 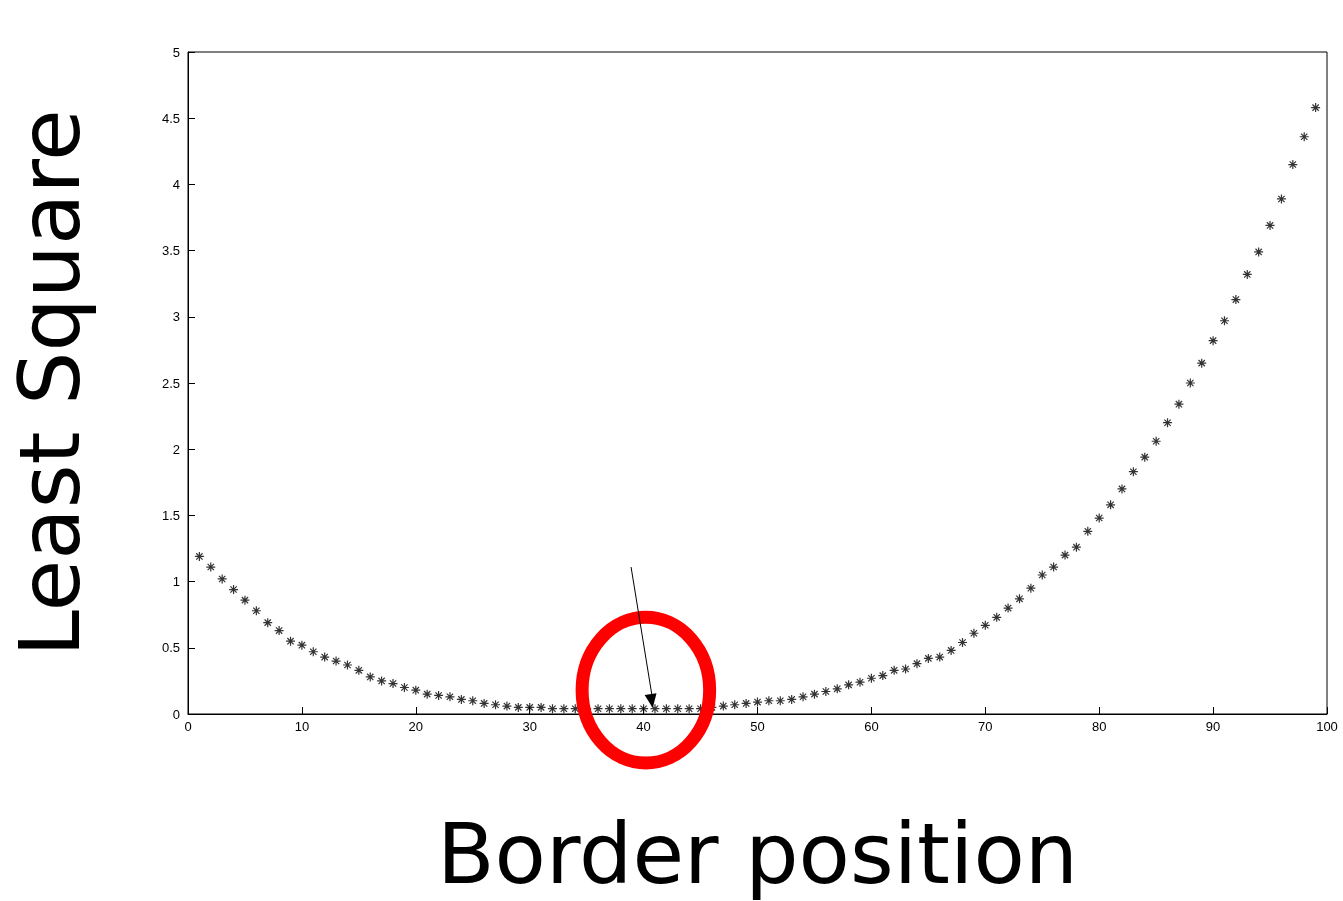 What do you see at coordinates (176, 449) in the screenshot?
I see `y-tick-label: 2` at bounding box center [176, 449].